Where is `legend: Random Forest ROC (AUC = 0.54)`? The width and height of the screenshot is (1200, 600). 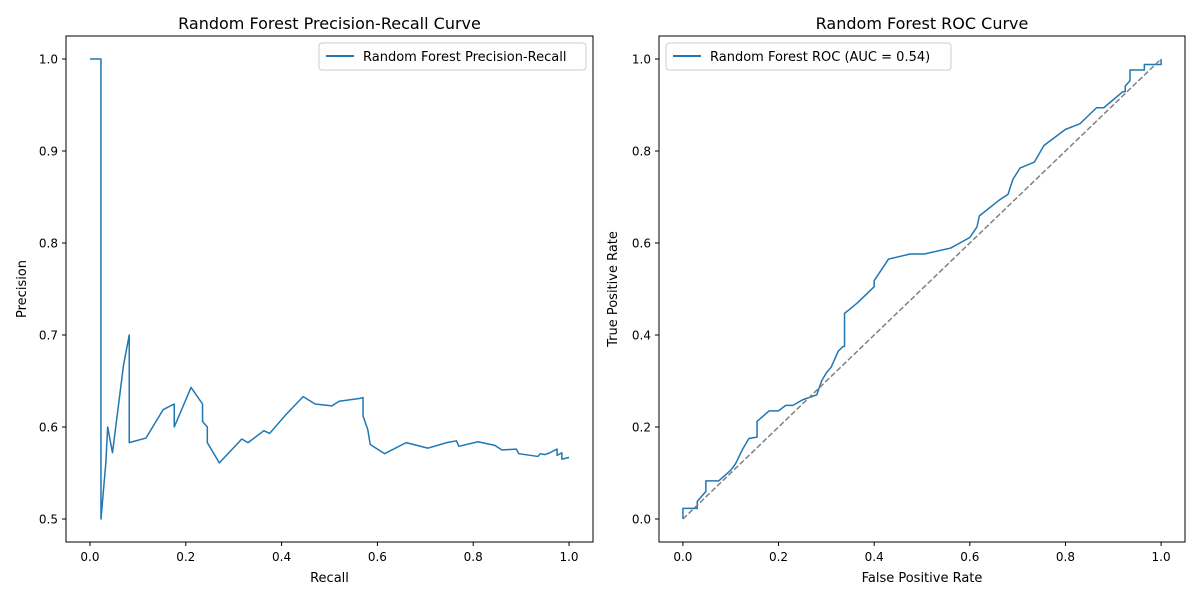 legend: Random Forest ROC (AUC = 0.54) is located at coordinates (808, 56).